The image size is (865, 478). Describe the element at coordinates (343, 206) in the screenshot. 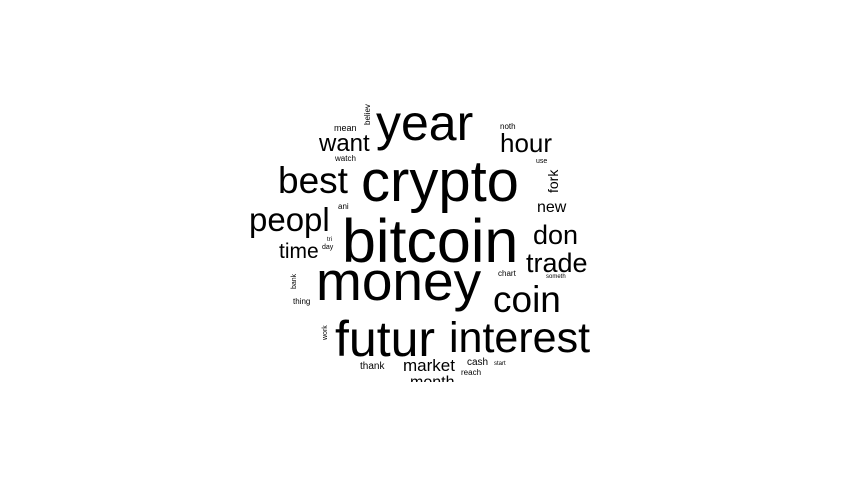

I see `word-ani: ani` at that location.